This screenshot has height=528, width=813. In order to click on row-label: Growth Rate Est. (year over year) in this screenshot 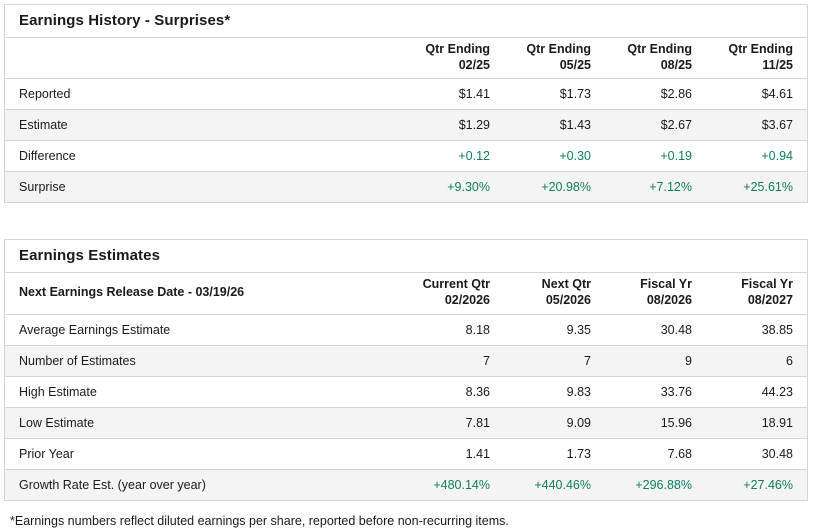, I will do `click(112, 484)`.